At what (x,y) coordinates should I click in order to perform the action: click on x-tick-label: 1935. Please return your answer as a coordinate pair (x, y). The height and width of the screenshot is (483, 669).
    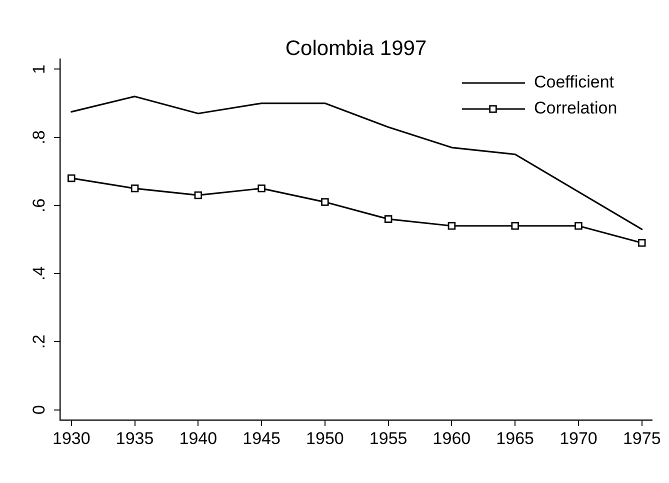
    Looking at the image, I should click on (135, 438).